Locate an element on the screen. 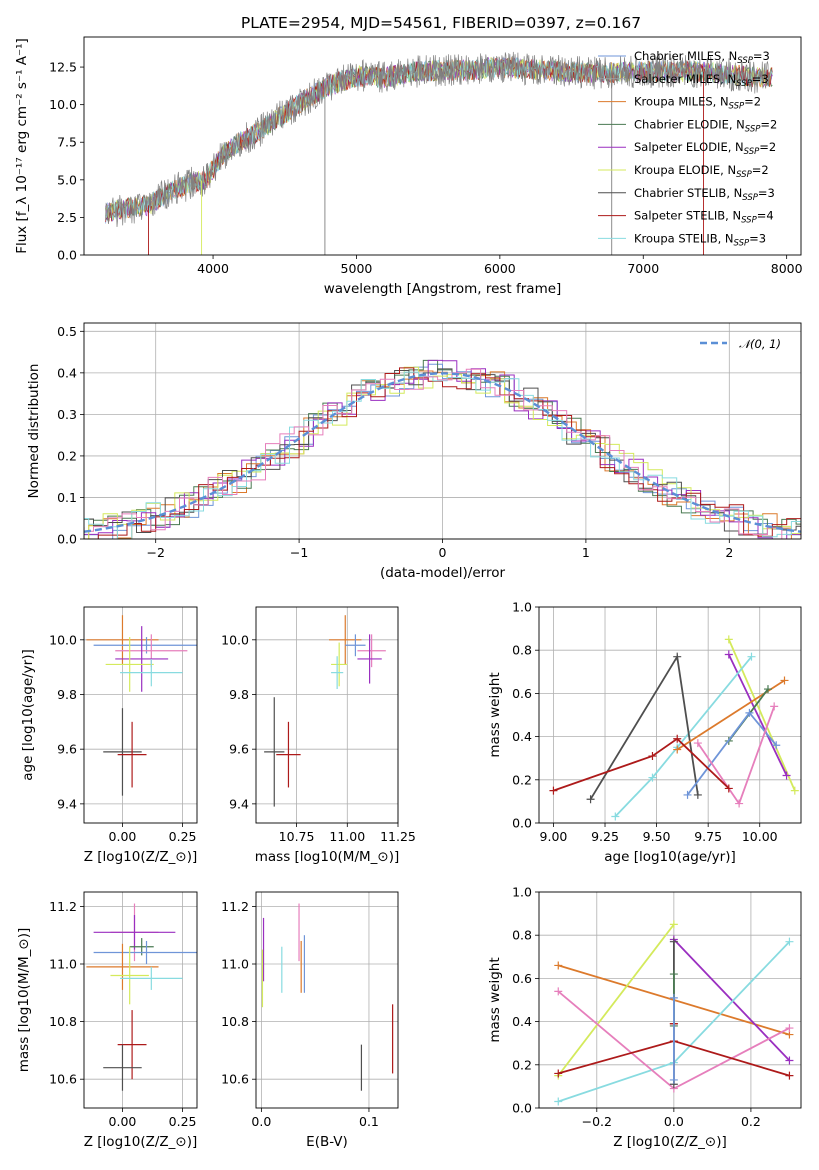 The width and height of the screenshot is (819, 1170). weight_vs_Z-series is located at coordinates (674, 1013).